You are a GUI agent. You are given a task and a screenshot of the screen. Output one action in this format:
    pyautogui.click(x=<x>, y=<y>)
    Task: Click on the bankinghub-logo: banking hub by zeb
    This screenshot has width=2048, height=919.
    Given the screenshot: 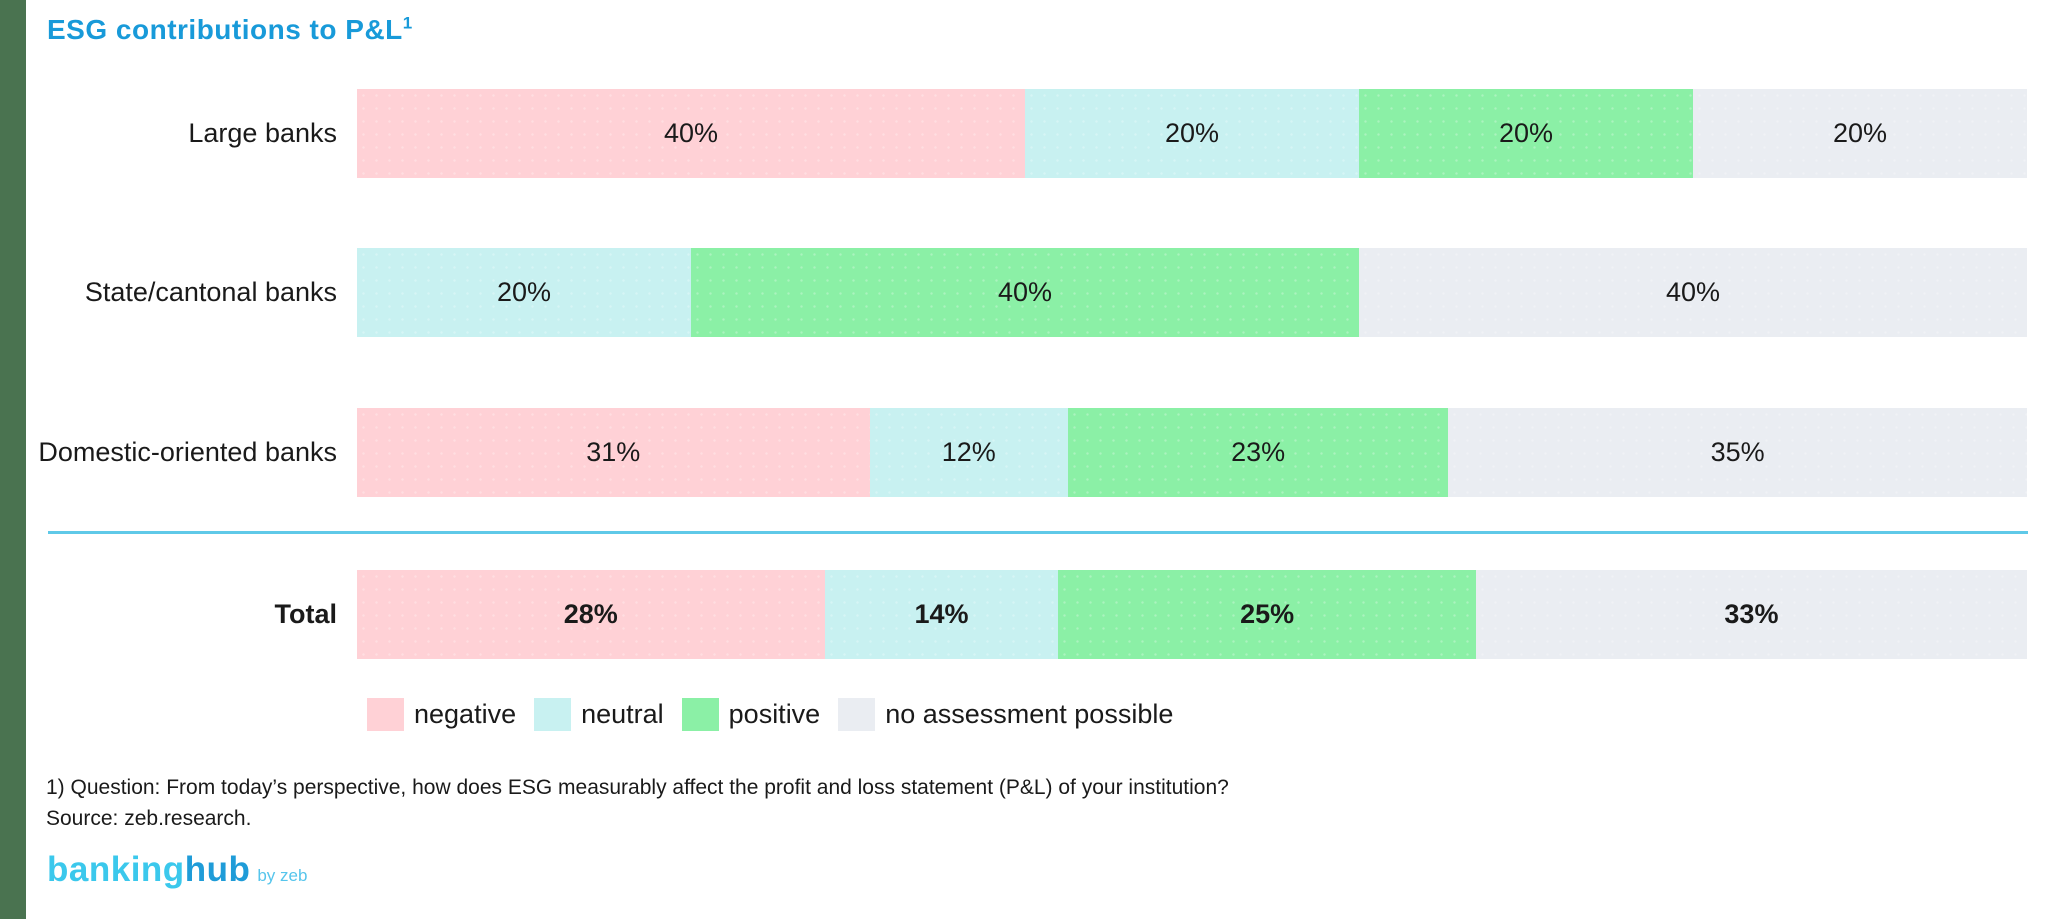 What is the action you would take?
    pyautogui.click(x=177, y=870)
    